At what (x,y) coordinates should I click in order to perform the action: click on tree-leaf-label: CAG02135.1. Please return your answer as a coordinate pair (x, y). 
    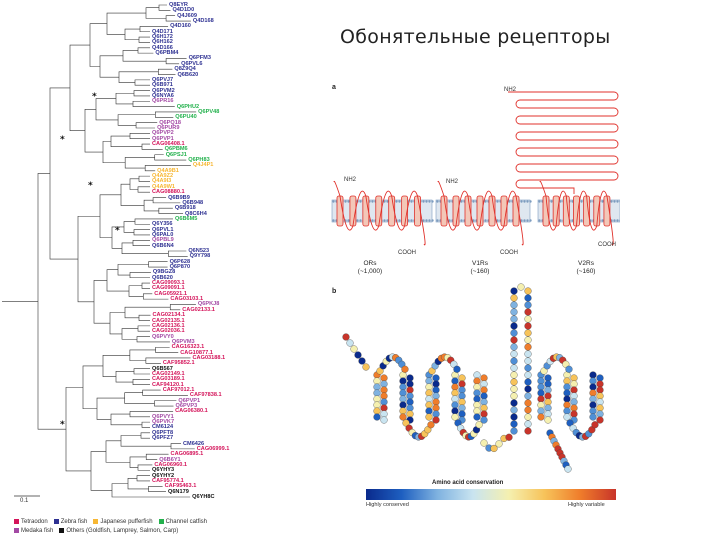
    Looking at the image, I should click on (168, 320).